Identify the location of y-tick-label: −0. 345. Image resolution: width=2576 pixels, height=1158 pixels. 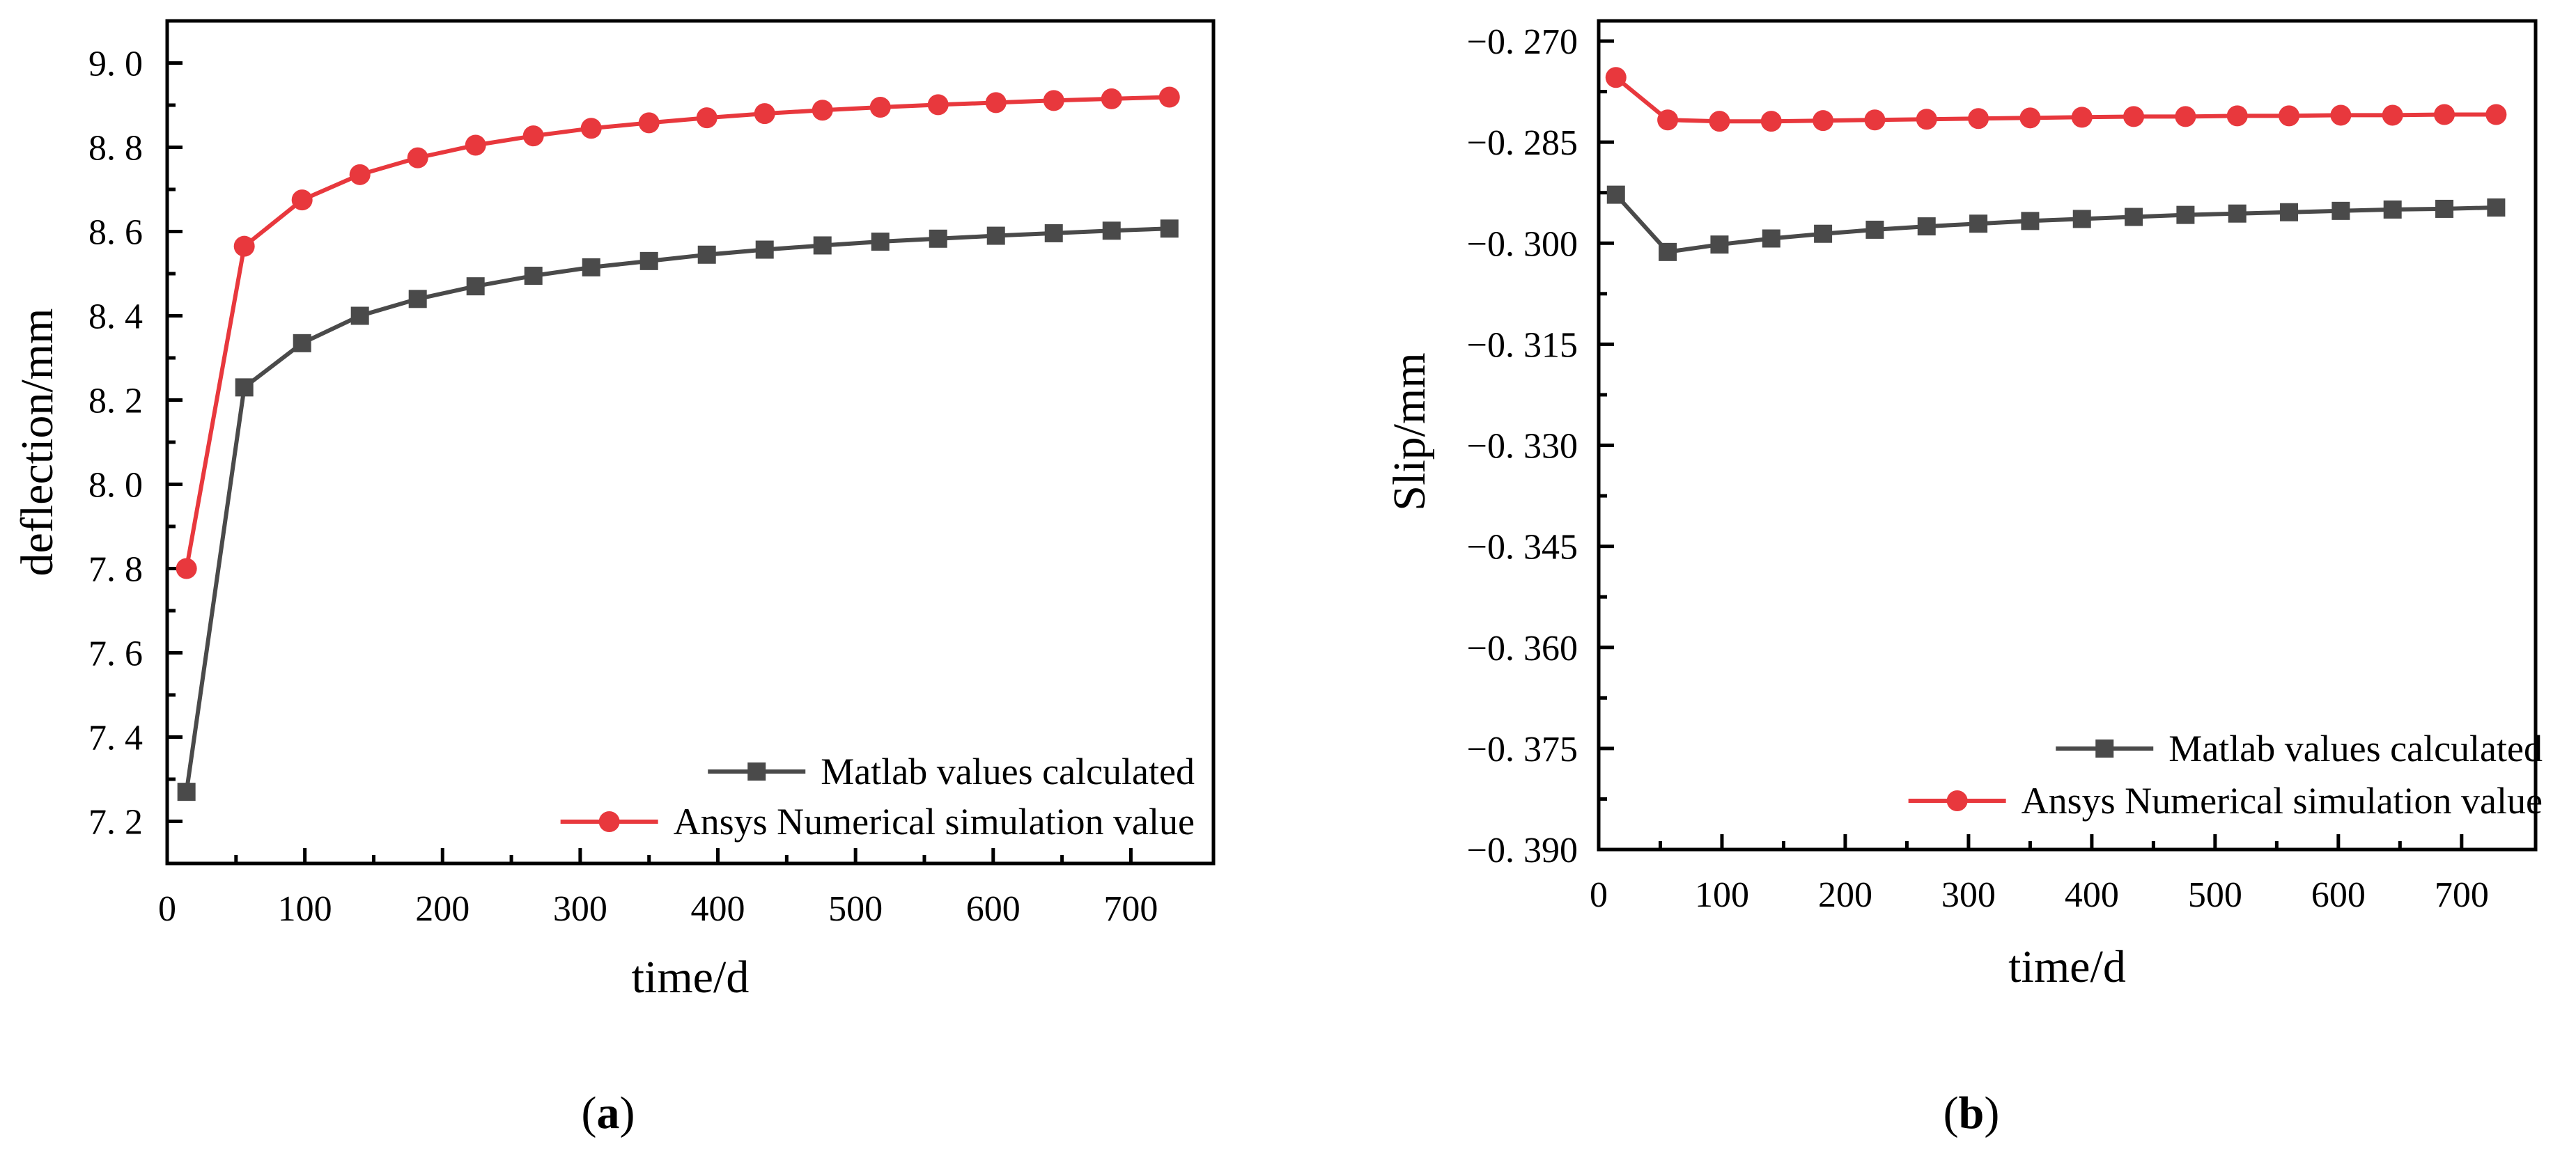
(1522, 548).